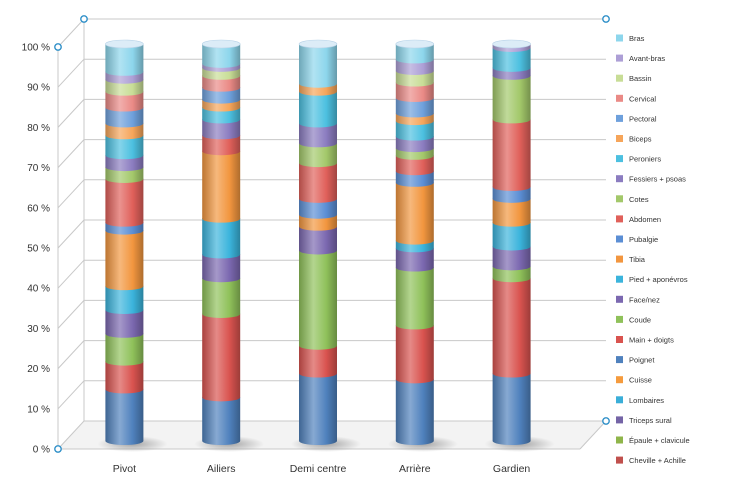 The width and height of the screenshot is (729, 494). What do you see at coordinates (124, 469) in the screenshot?
I see `x-tick-label: Pivot` at bounding box center [124, 469].